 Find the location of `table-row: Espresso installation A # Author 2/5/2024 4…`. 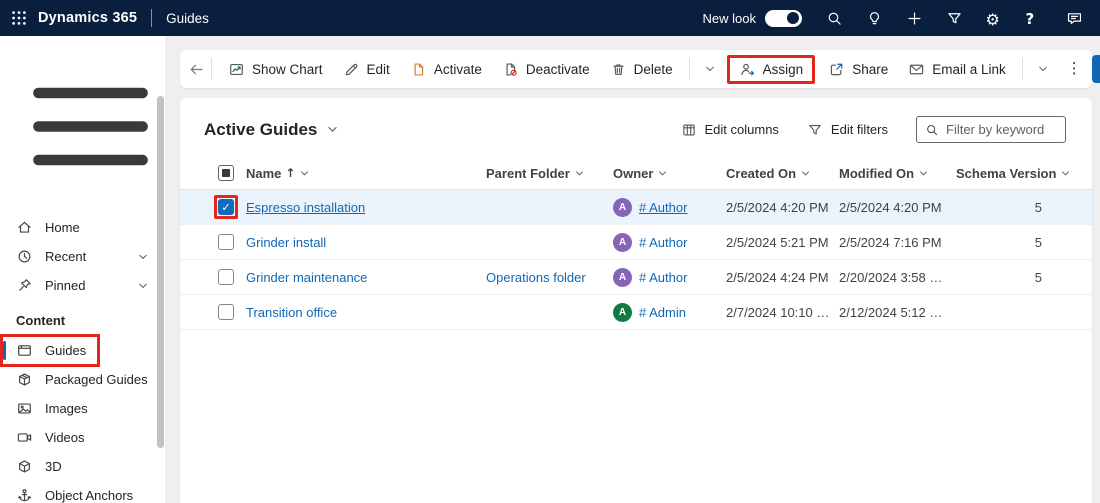

table-row: Espresso installation A # Author 2/5/2024 4… is located at coordinates (636, 207).